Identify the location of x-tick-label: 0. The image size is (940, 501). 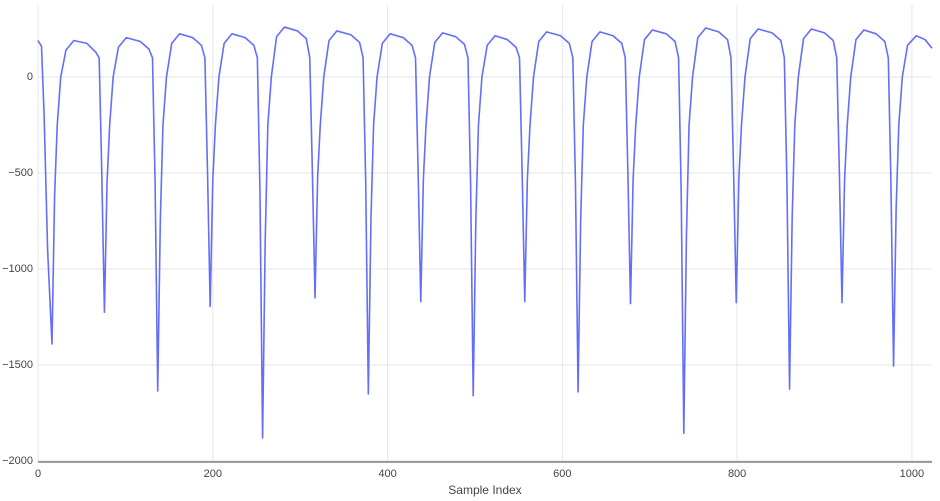
(38, 474).